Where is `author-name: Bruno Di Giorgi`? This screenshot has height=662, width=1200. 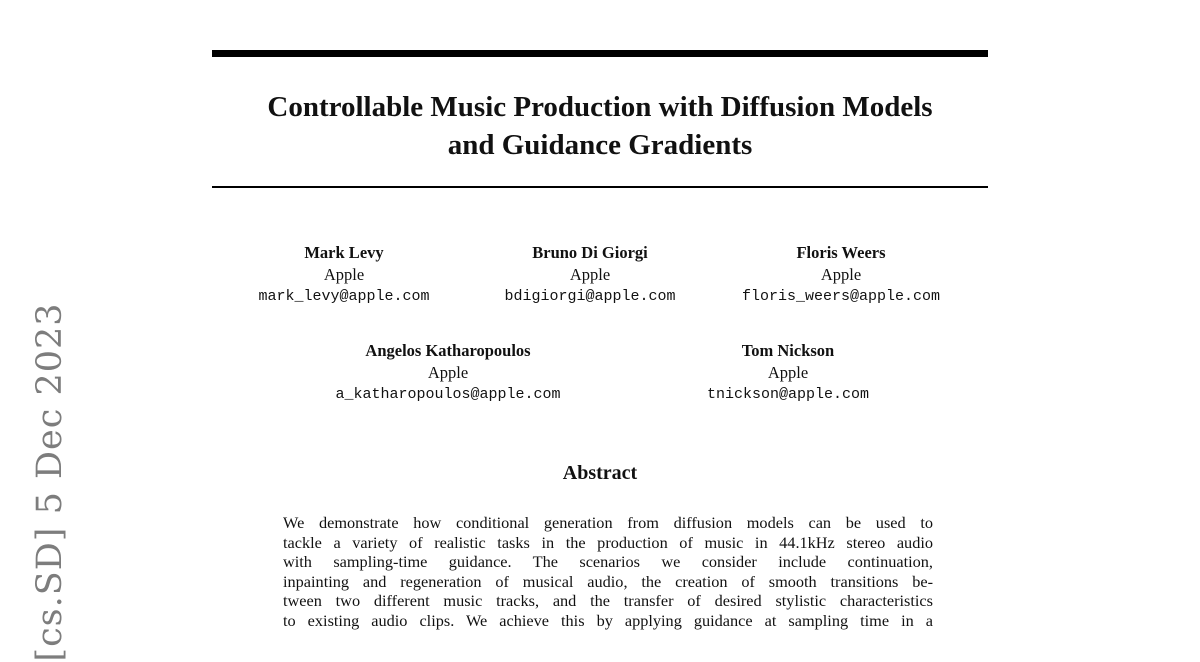
author-name: Bruno Di Giorgi is located at coordinates (590, 252).